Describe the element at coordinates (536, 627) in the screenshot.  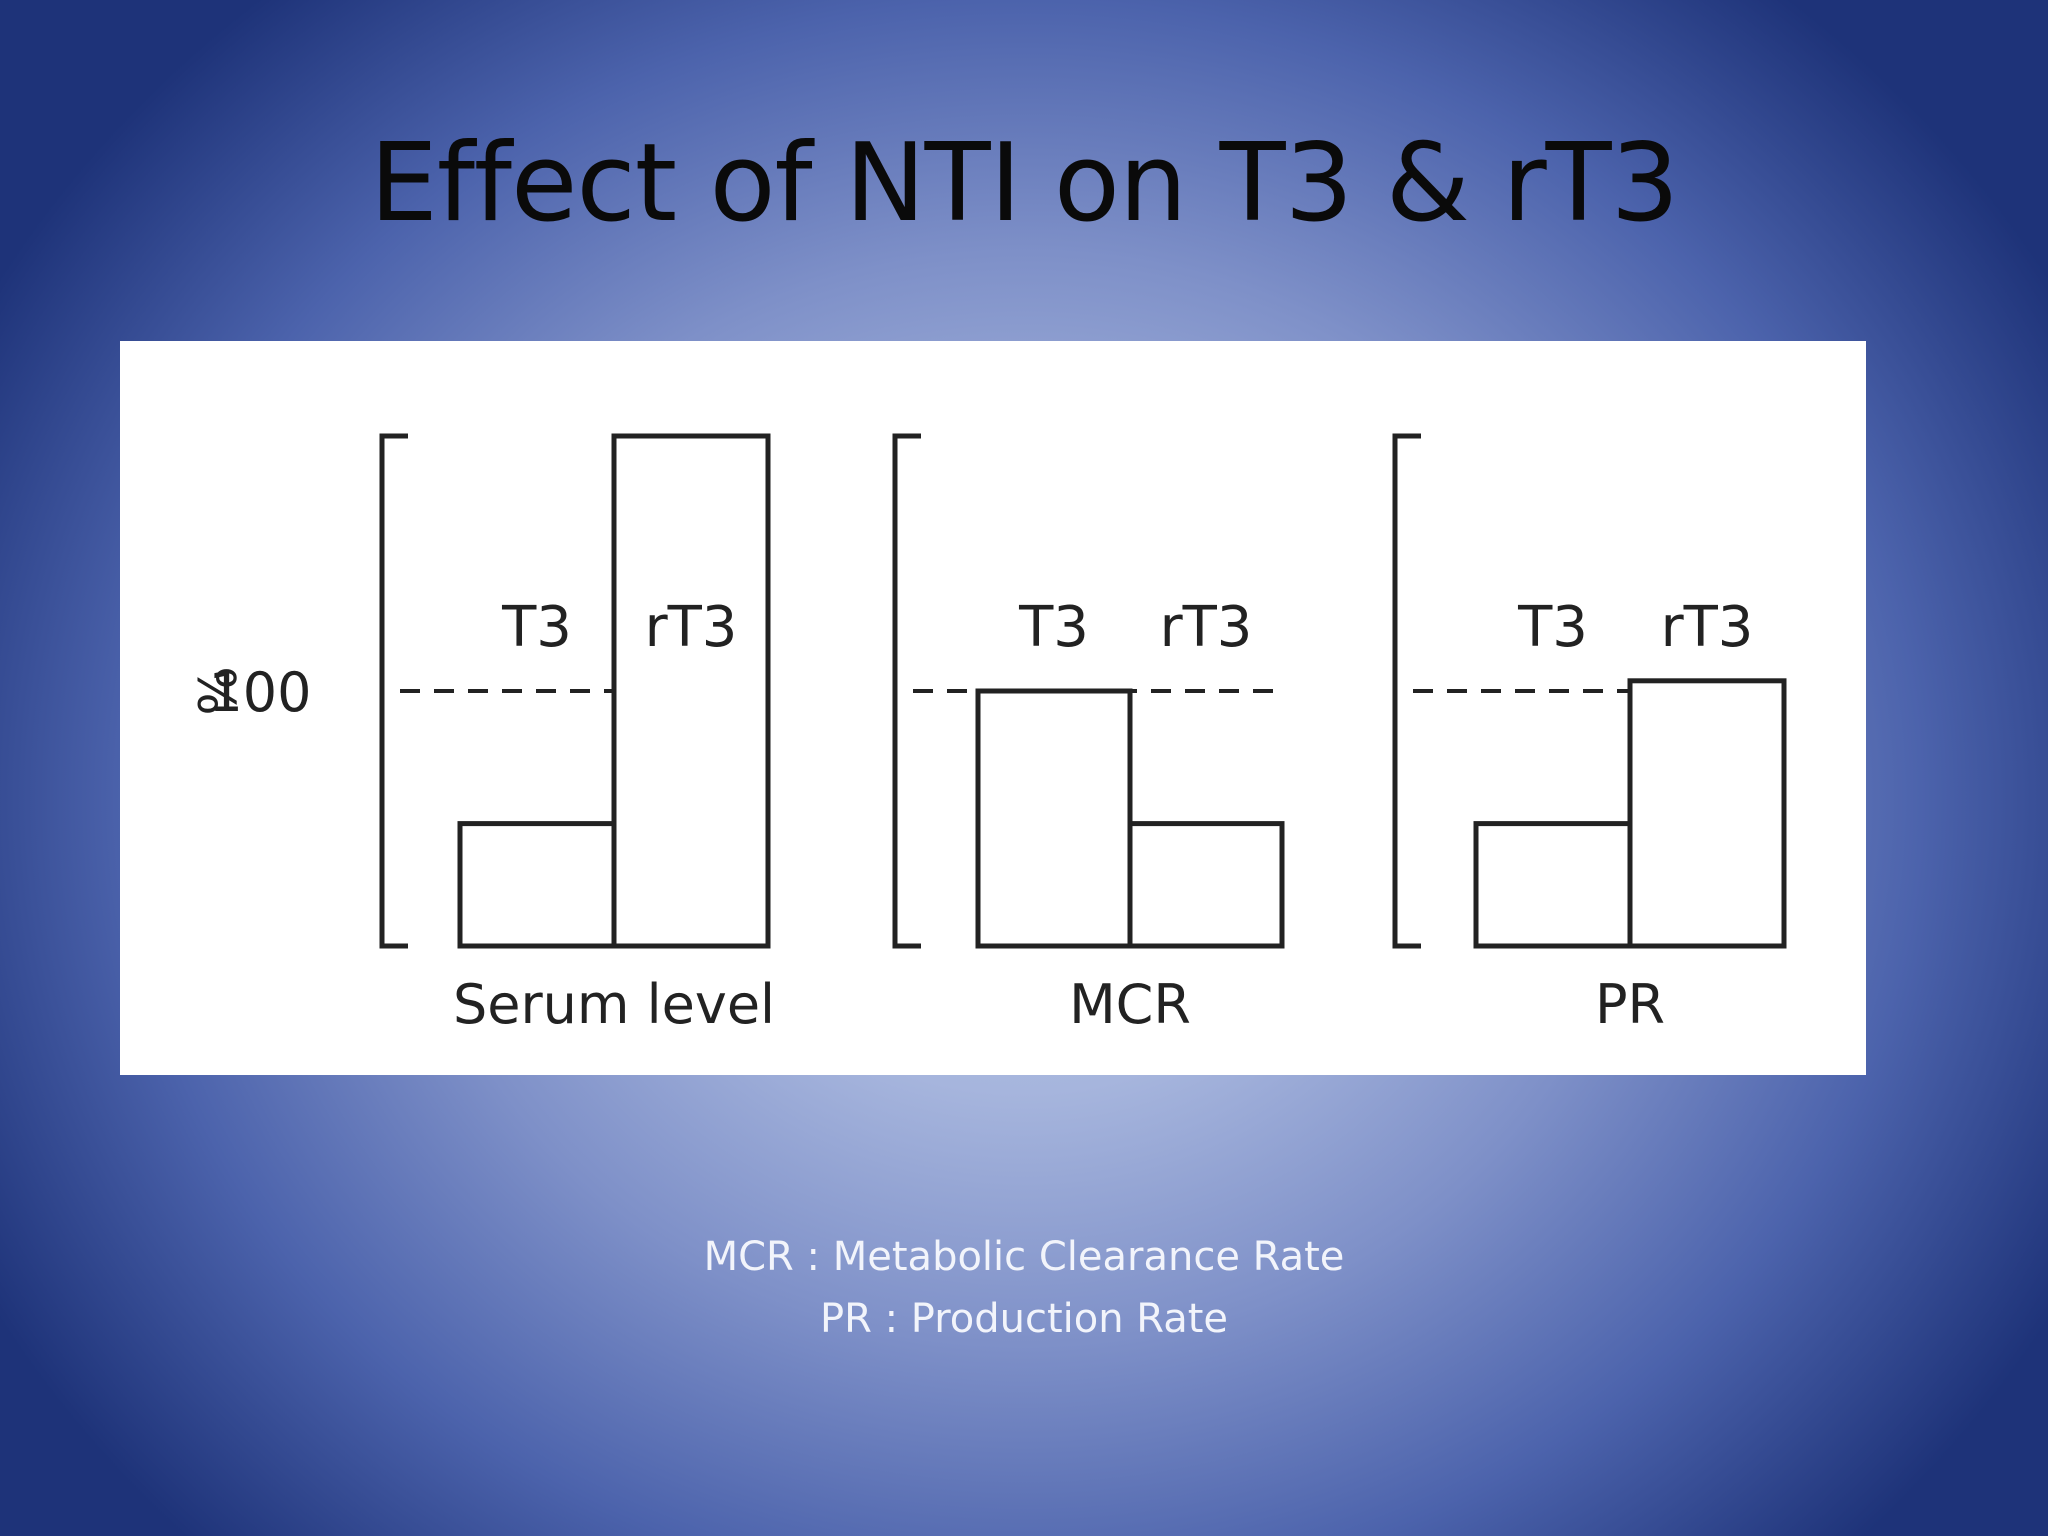
I see `serum-level-category-label-t3: T3` at that location.